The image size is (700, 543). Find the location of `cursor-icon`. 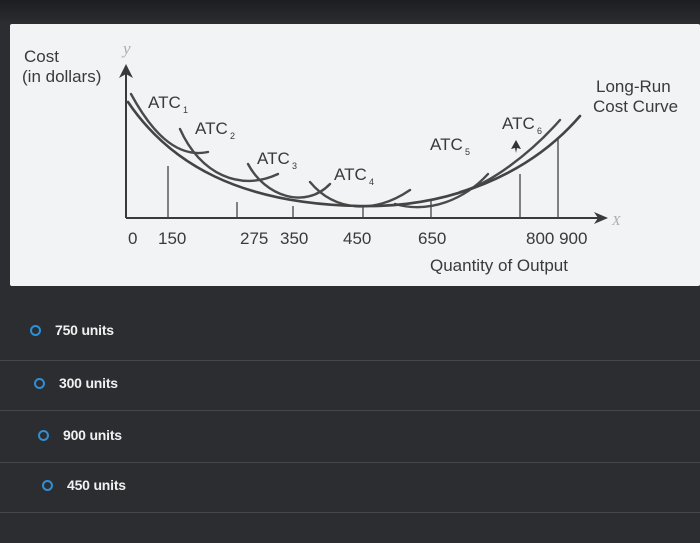

cursor-icon is located at coordinates (516, 146).